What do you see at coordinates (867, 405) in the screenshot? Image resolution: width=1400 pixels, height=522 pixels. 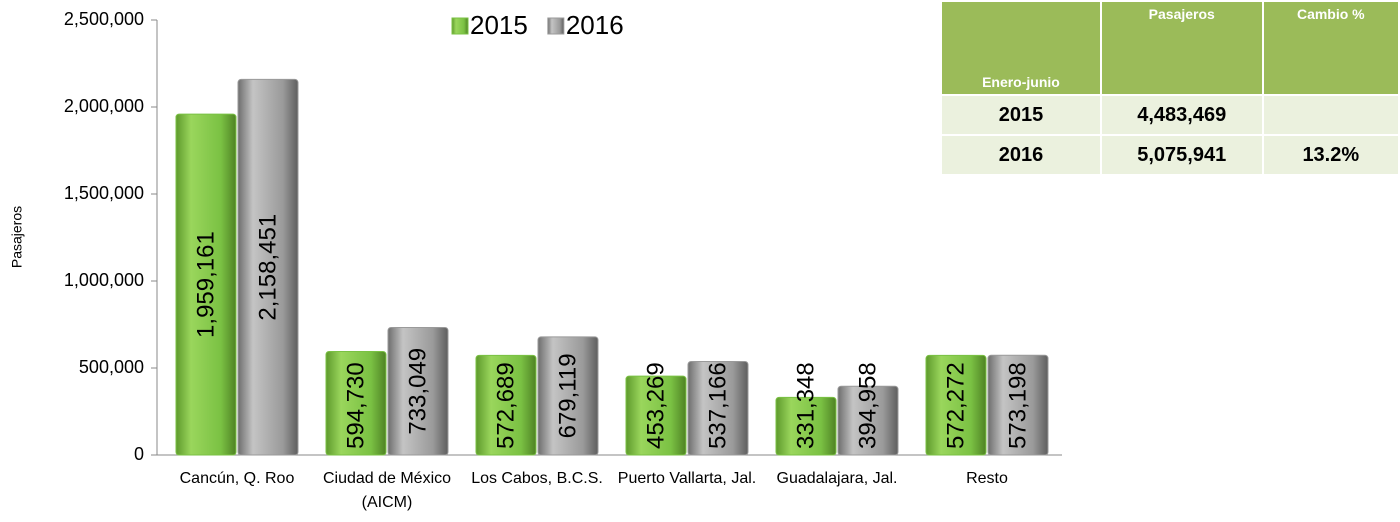 I see `value-label: 394,958` at bounding box center [867, 405].